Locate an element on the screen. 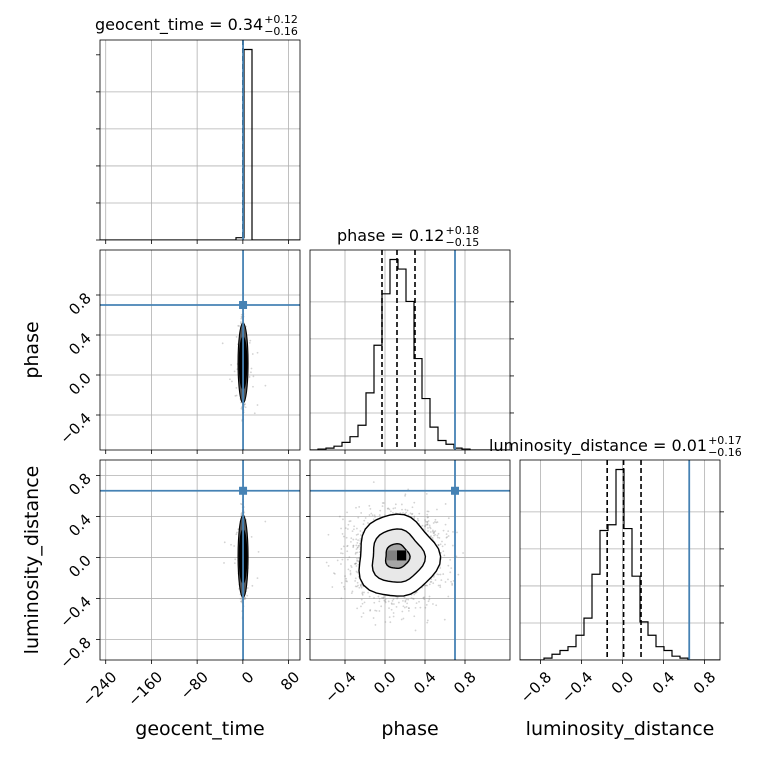 This screenshot has width=760, height=760. title-phase: phase = 0.12 is located at coordinates (390, 235).